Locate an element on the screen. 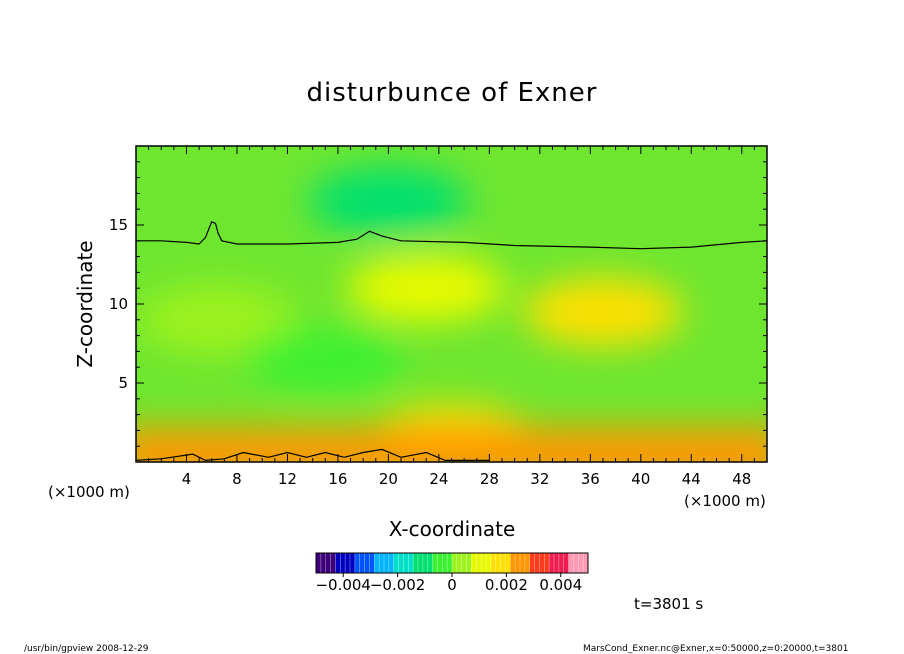 The image size is (904, 654). colorbar-tick-label: 0.004 is located at coordinates (560, 585).